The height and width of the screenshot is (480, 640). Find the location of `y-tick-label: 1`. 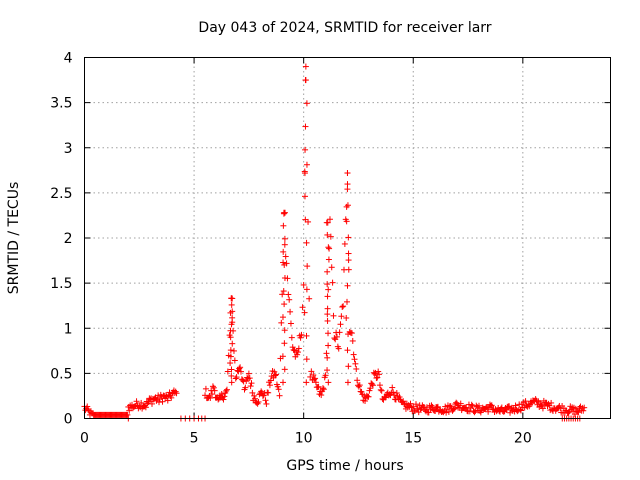

y-tick-label: 1 is located at coordinates (68, 329).